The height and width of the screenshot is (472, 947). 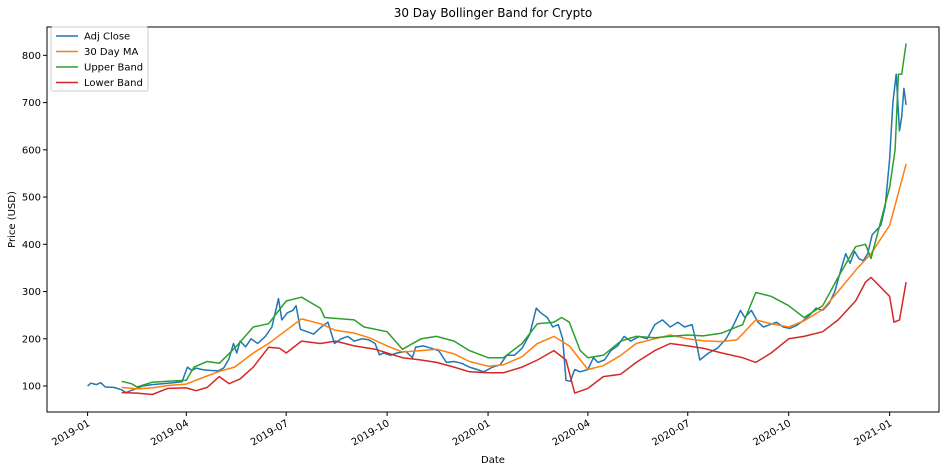 What do you see at coordinates (111, 52) in the screenshot?
I see `legend-entry-label: 30 Day MA` at bounding box center [111, 52].